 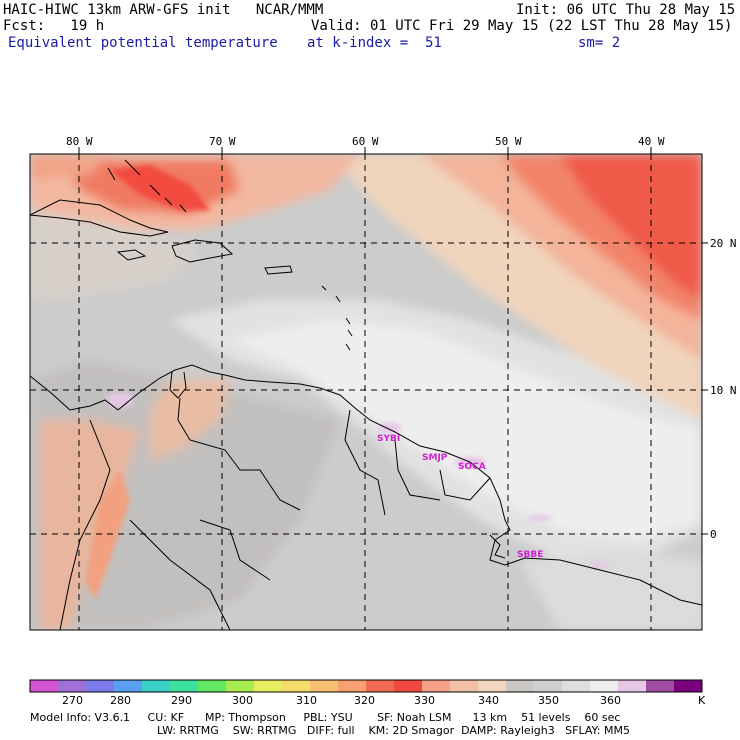 What do you see at coordinates (72, 700) in the screenshot?
I see `colorbar-tick-270: 270` at bounding box center [72, 700].